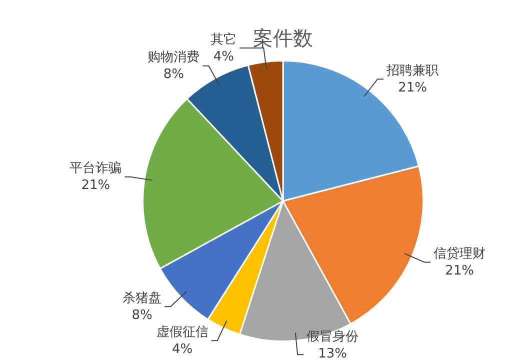 This screenshot has height=362, width=518. I want to click on slice-label: 假冒身份, so click(332, 336).